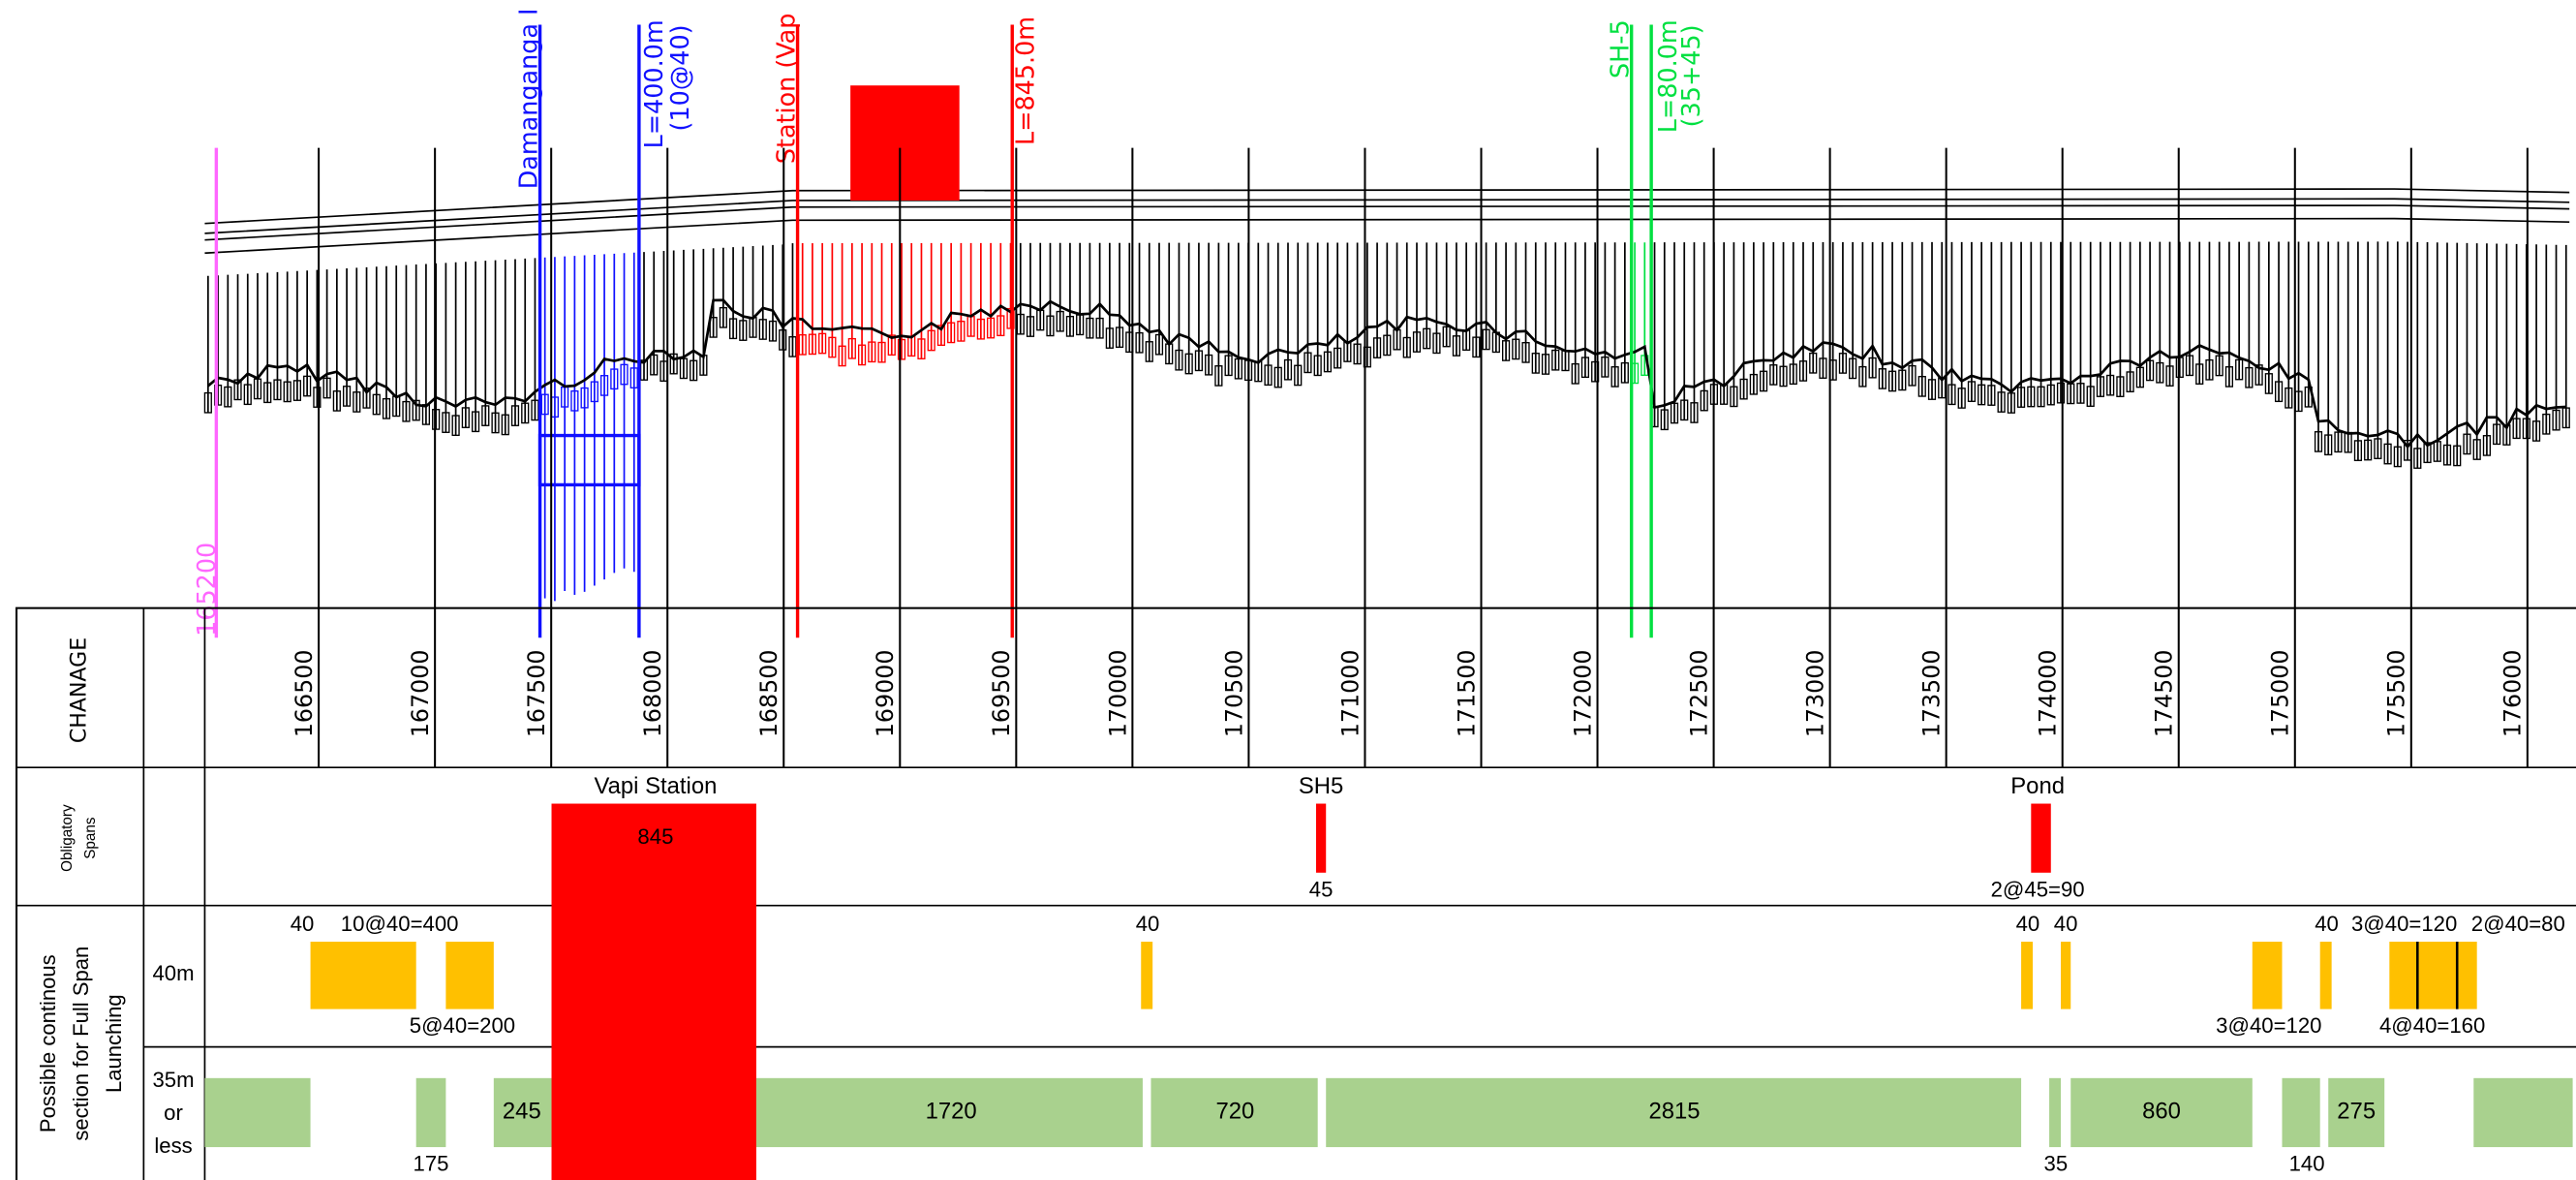 This screenshot has width=2576, height=1180. What do you see at coordinates (1814, 694) in the screenshot?
I see `chainage-label: 173000` at bounding box center [1814, 694].